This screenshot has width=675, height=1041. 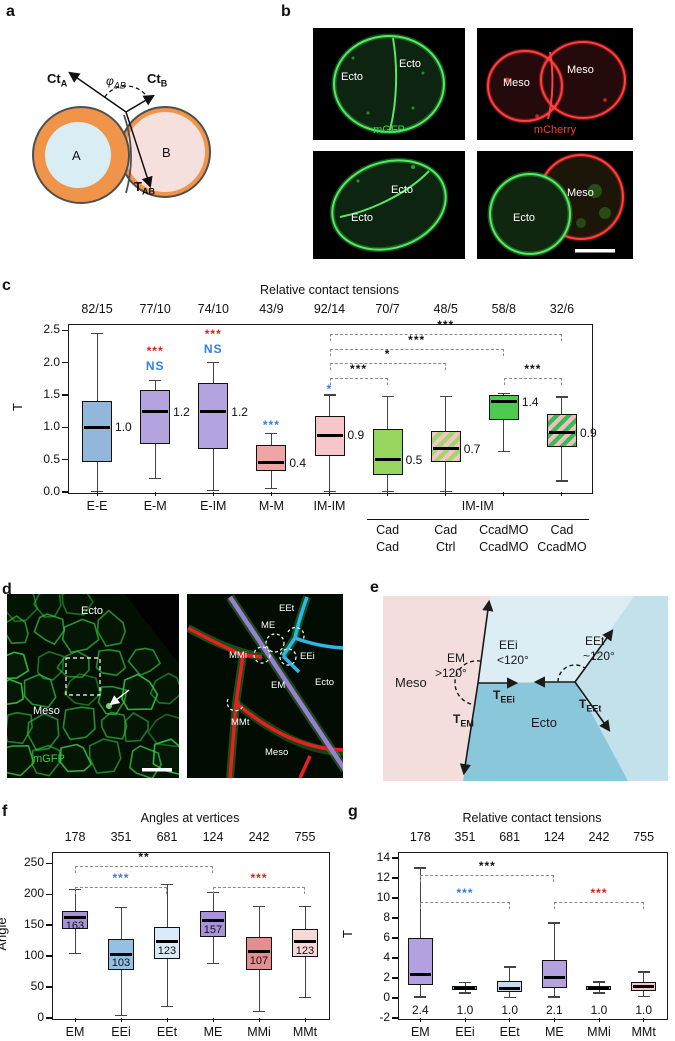 What do you see at coordinates (121, 837) in the screenshot?
I see `sample-count: 351` at bounding box center [121, 837].